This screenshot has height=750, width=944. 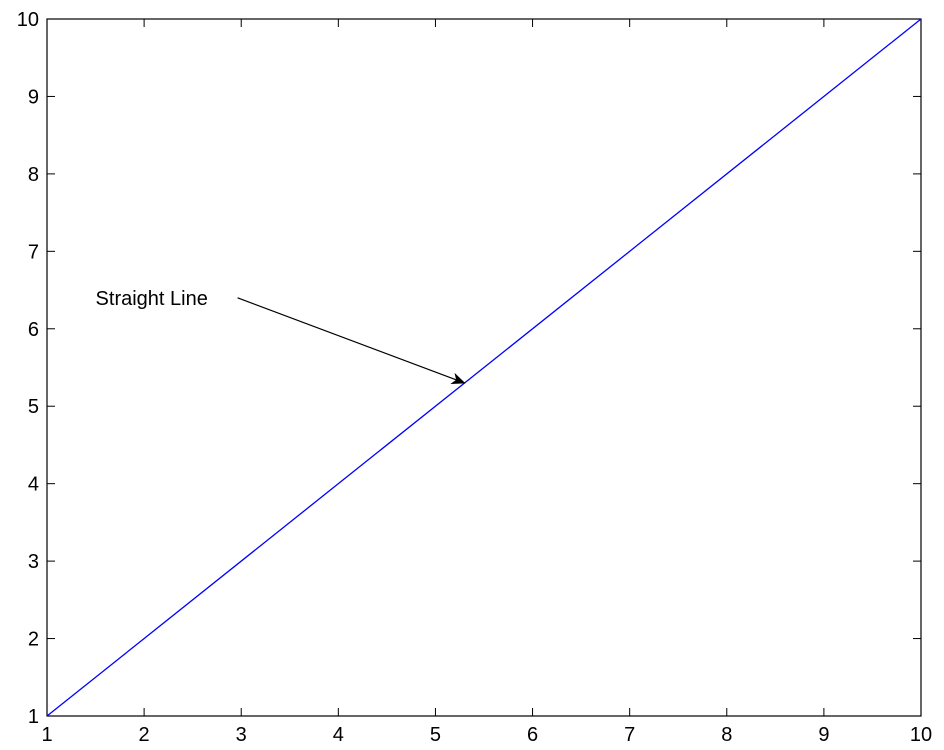 What do you see at coordinates (351, 341) in the screenshot?
I see `annotation-arrow` at bounding box center [351, 341].